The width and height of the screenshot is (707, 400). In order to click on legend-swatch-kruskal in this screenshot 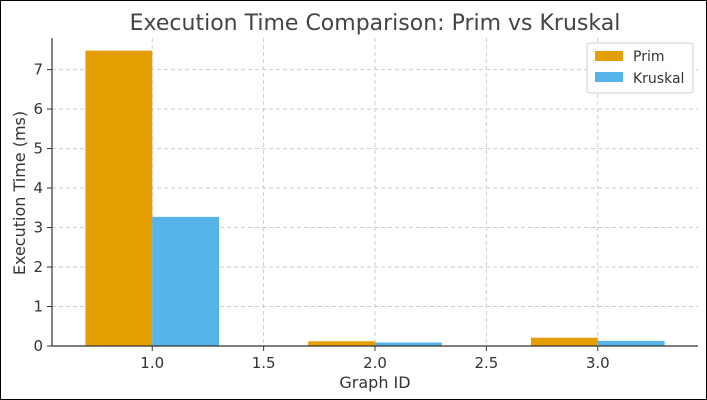, I will do `click(609, 77)`.